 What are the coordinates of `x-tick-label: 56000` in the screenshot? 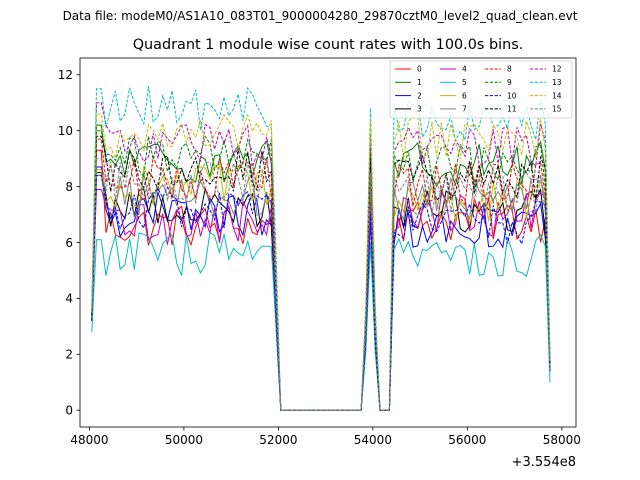 It's located at (467, 440).